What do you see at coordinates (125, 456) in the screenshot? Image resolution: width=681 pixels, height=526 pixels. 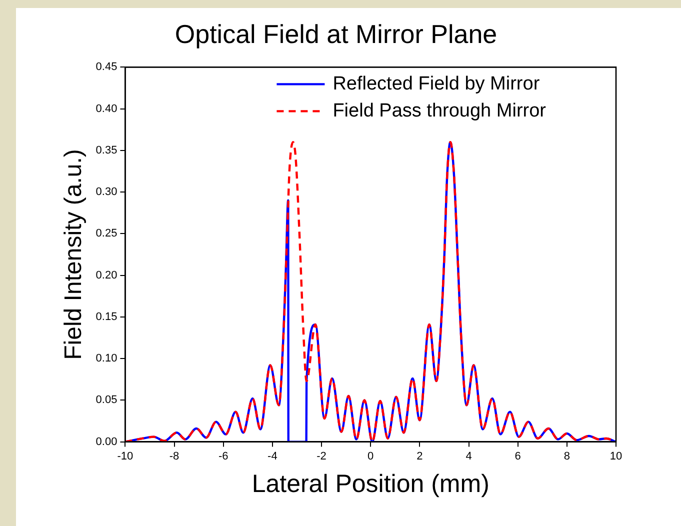 I see `x-tick-label: -10` at bounding box center [125, 456].